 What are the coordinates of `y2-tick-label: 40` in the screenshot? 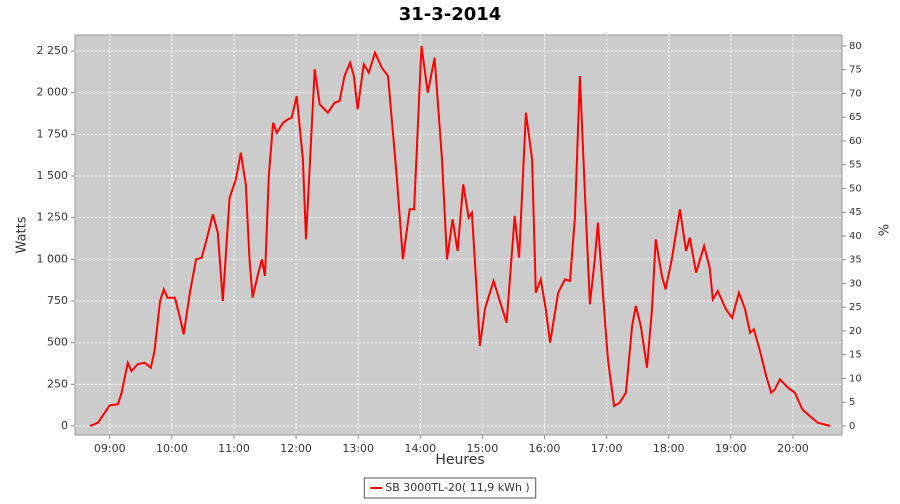 It's located at (855, 236).